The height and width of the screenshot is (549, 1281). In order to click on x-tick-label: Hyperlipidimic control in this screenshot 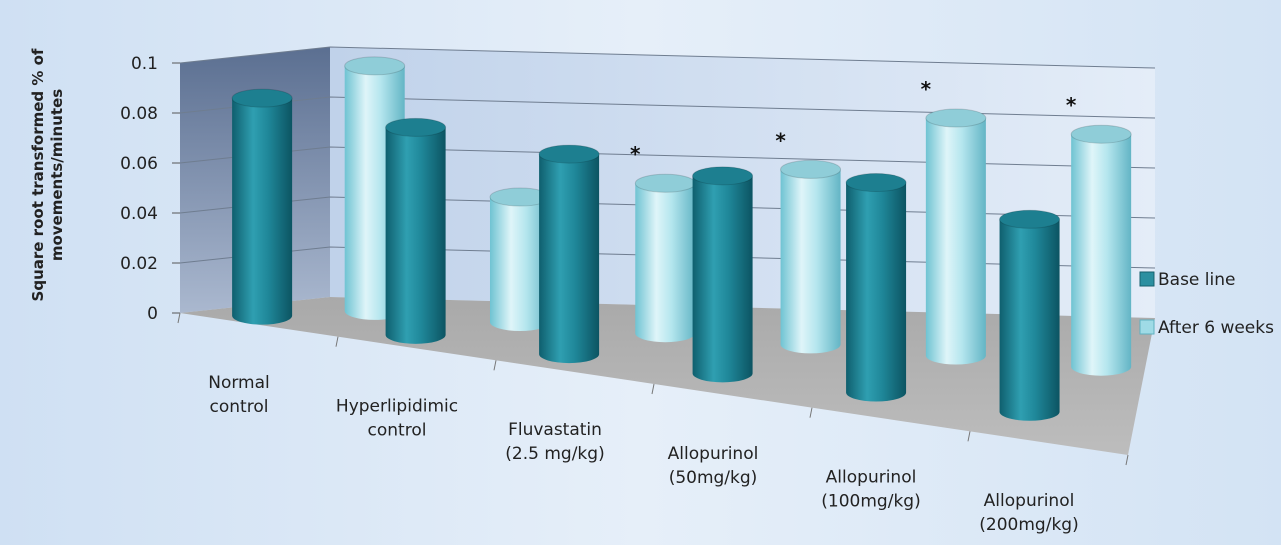, I will do `click(397, 419)`.